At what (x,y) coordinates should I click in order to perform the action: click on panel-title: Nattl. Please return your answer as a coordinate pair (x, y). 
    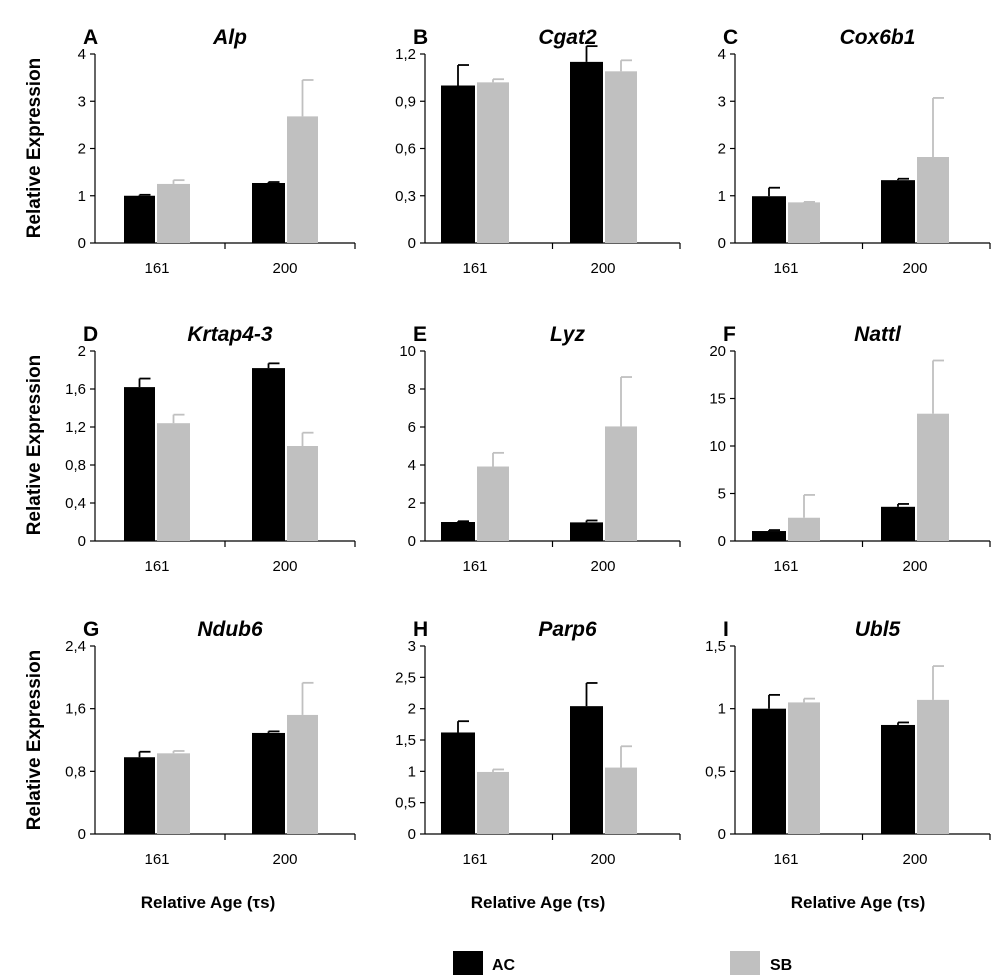
    Looking at the image, I should click on (878, 334).